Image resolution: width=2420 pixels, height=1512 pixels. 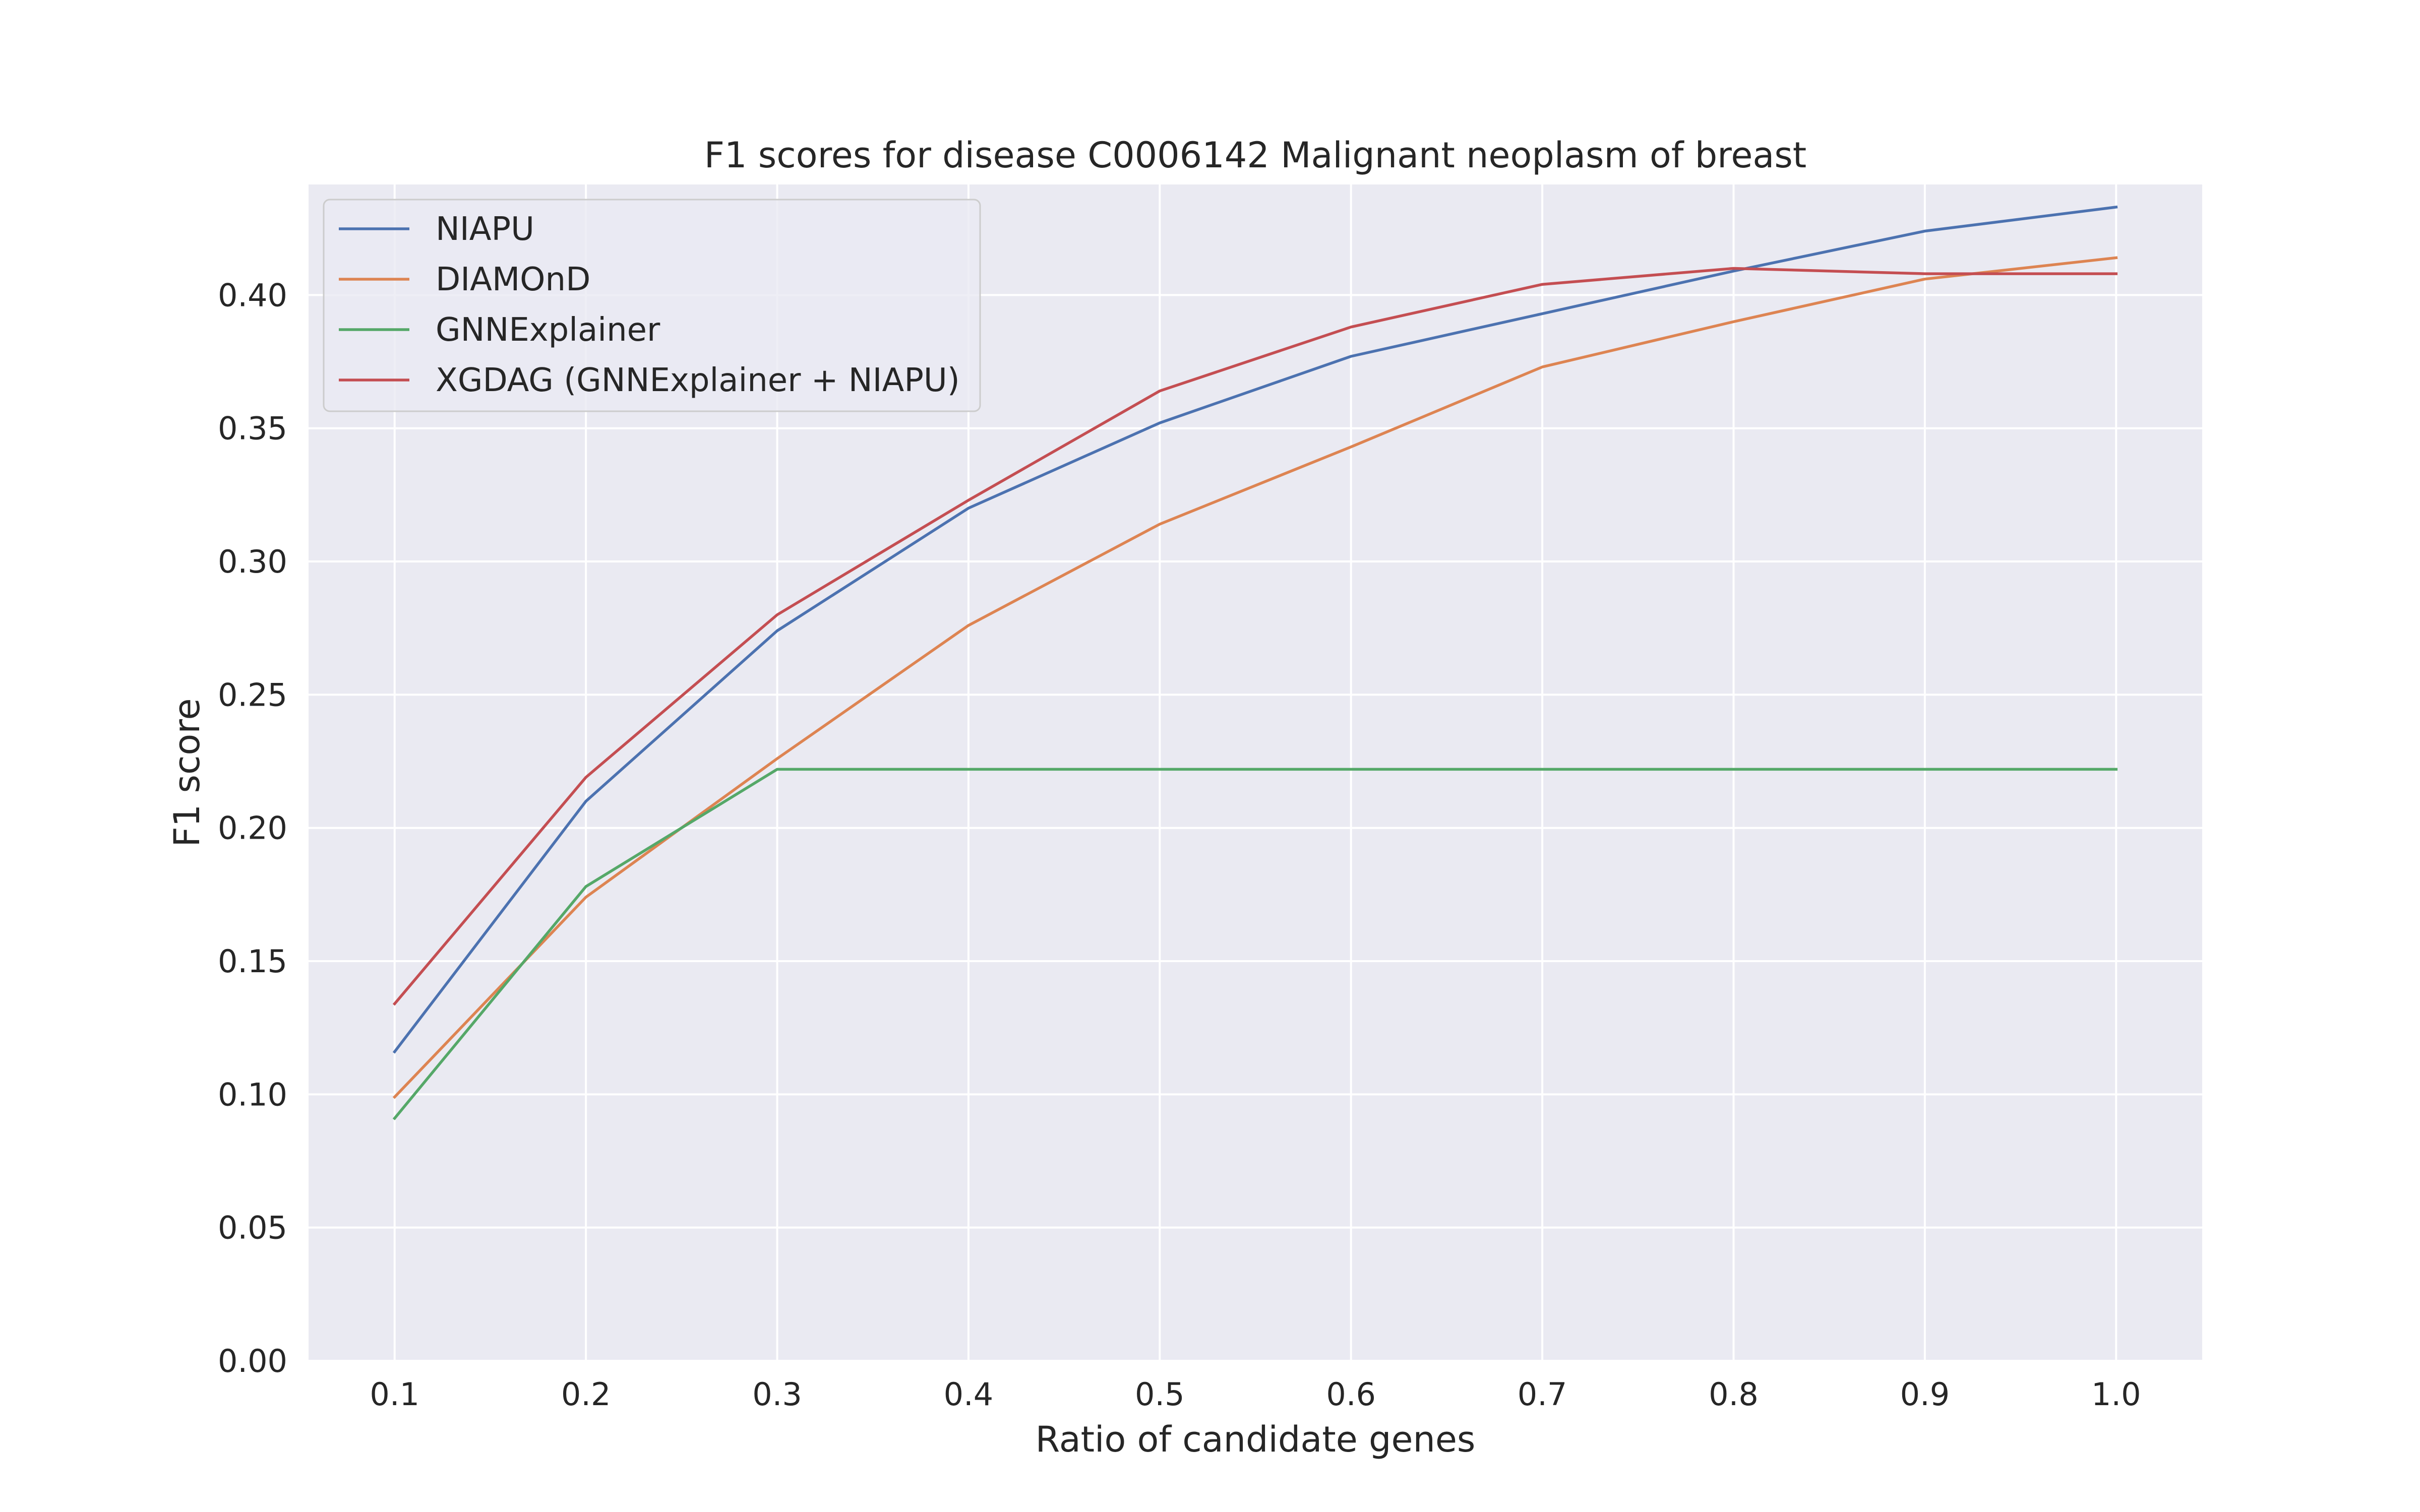 I want to click on x-tick-label: 0.5, so click(x=1160, y=1394).